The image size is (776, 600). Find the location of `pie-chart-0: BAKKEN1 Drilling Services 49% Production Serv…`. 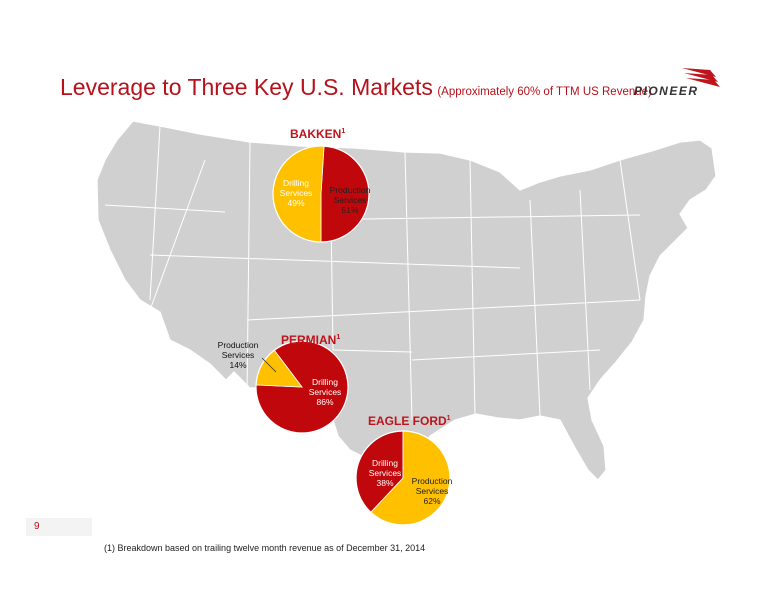

pie-chart-0: BAKKEN1 Drilling Services 49% Production Serv… is located at coordinates (321, 185).